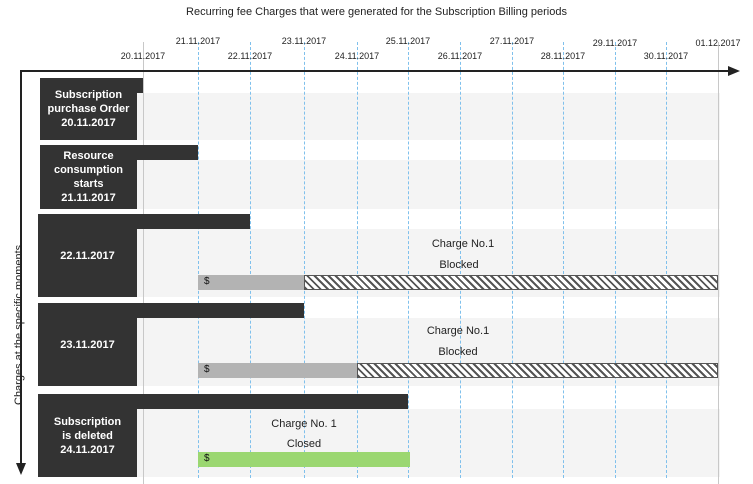  Describe the element at coordinates (198, 41) in the screenshot. I see `date-label: 21.11.2017` at that location.